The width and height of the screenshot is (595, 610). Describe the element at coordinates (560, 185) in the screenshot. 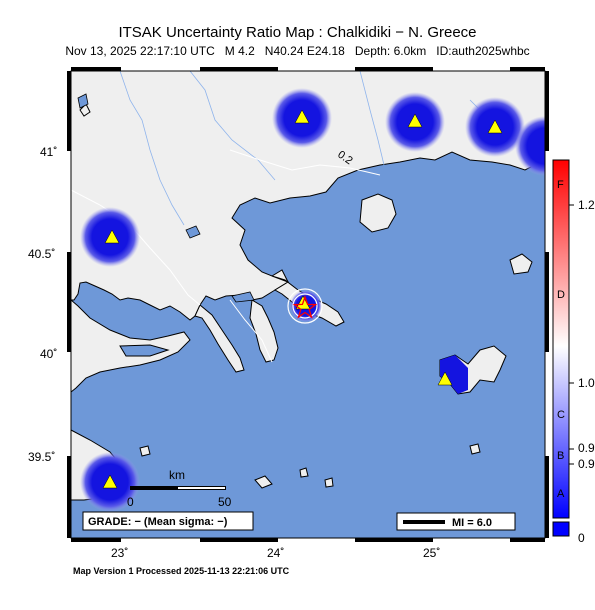

I see `colorbar-letter: F` at that location.